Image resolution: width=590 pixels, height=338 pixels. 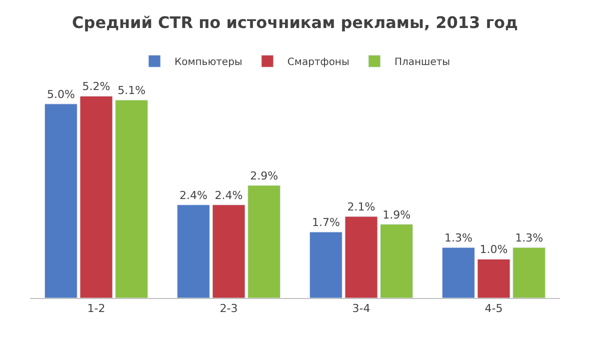 I want to click on x-tick-label: 2-3, so click(x=229, y=309).